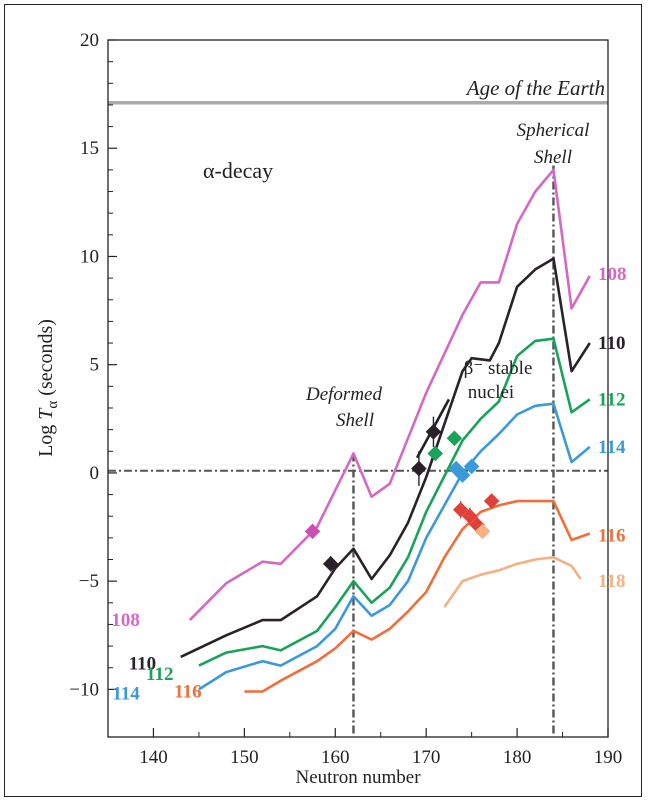 The image size is (648, 803). I want to click on x-tick-label-190: 190, so click(608, 757).